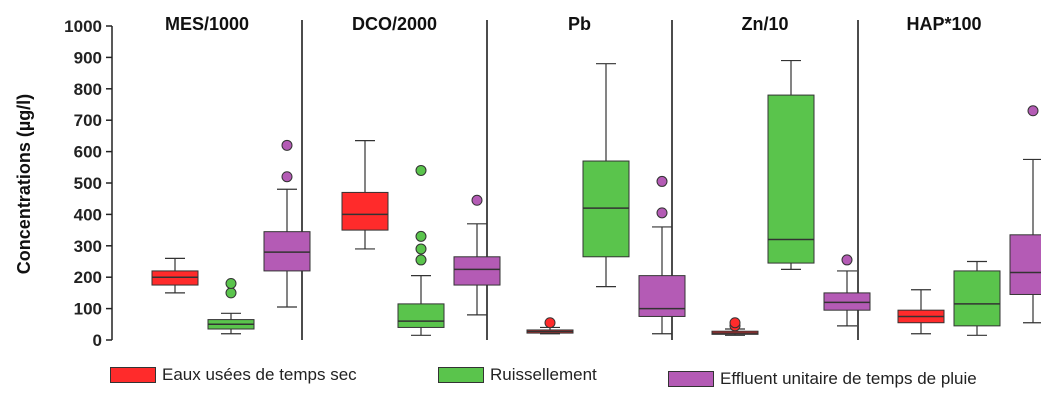 Image resolution: width=1041 pixels, height=396 pixels. I want to click on y-tick-label: 0, so click(97, 340).